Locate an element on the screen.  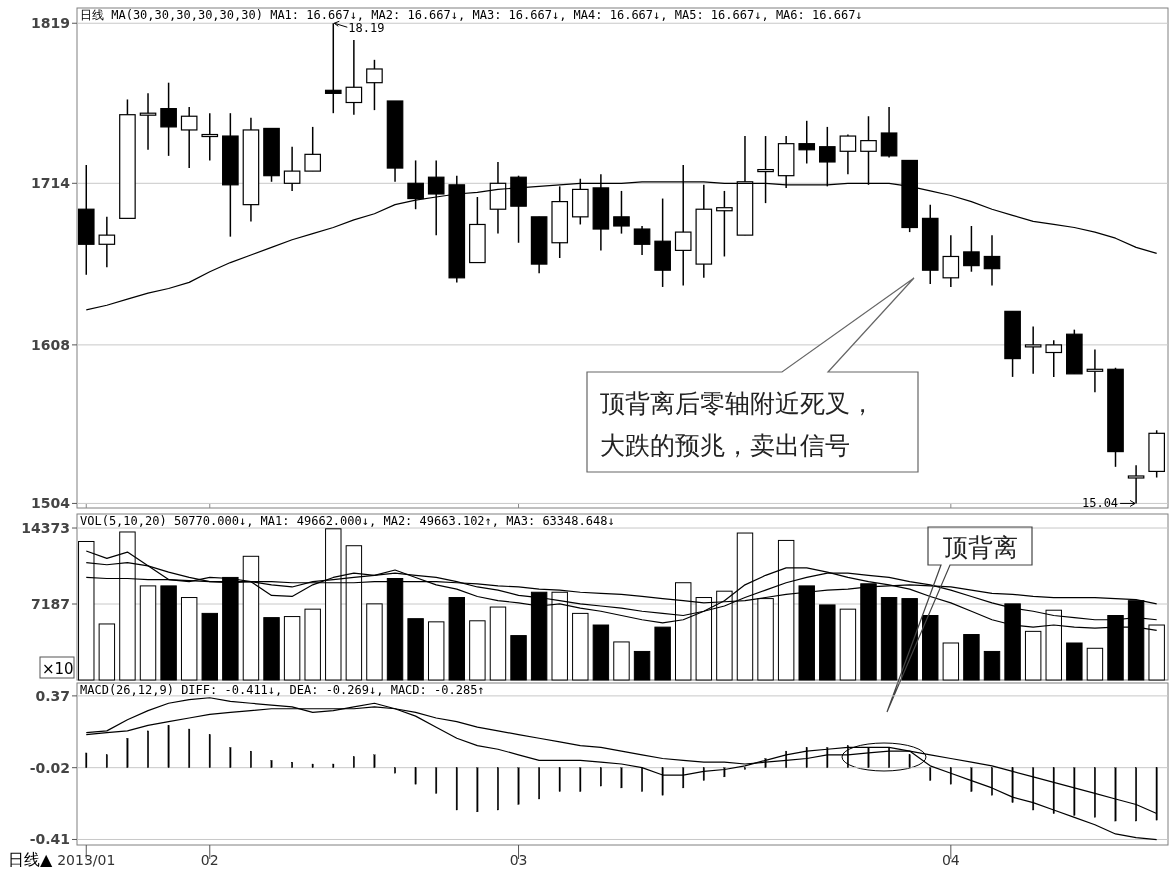
x-tick-label: 03 is located at coordinates (518, 860).